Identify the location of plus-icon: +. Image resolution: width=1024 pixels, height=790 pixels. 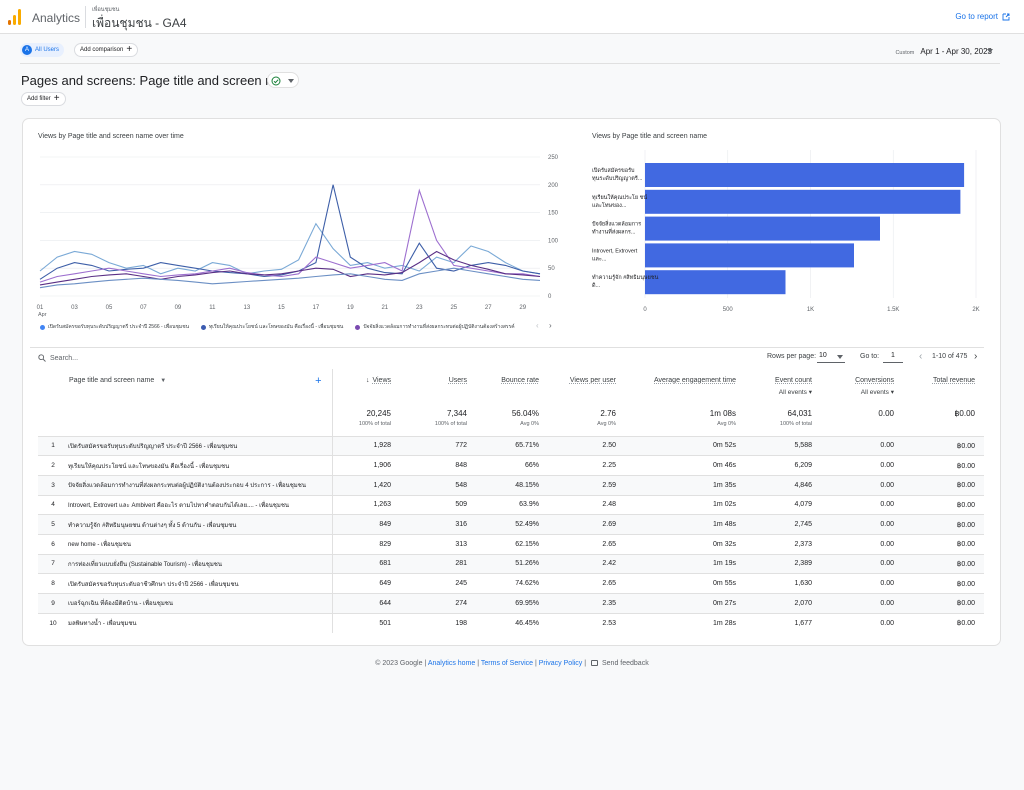
(129, 49).